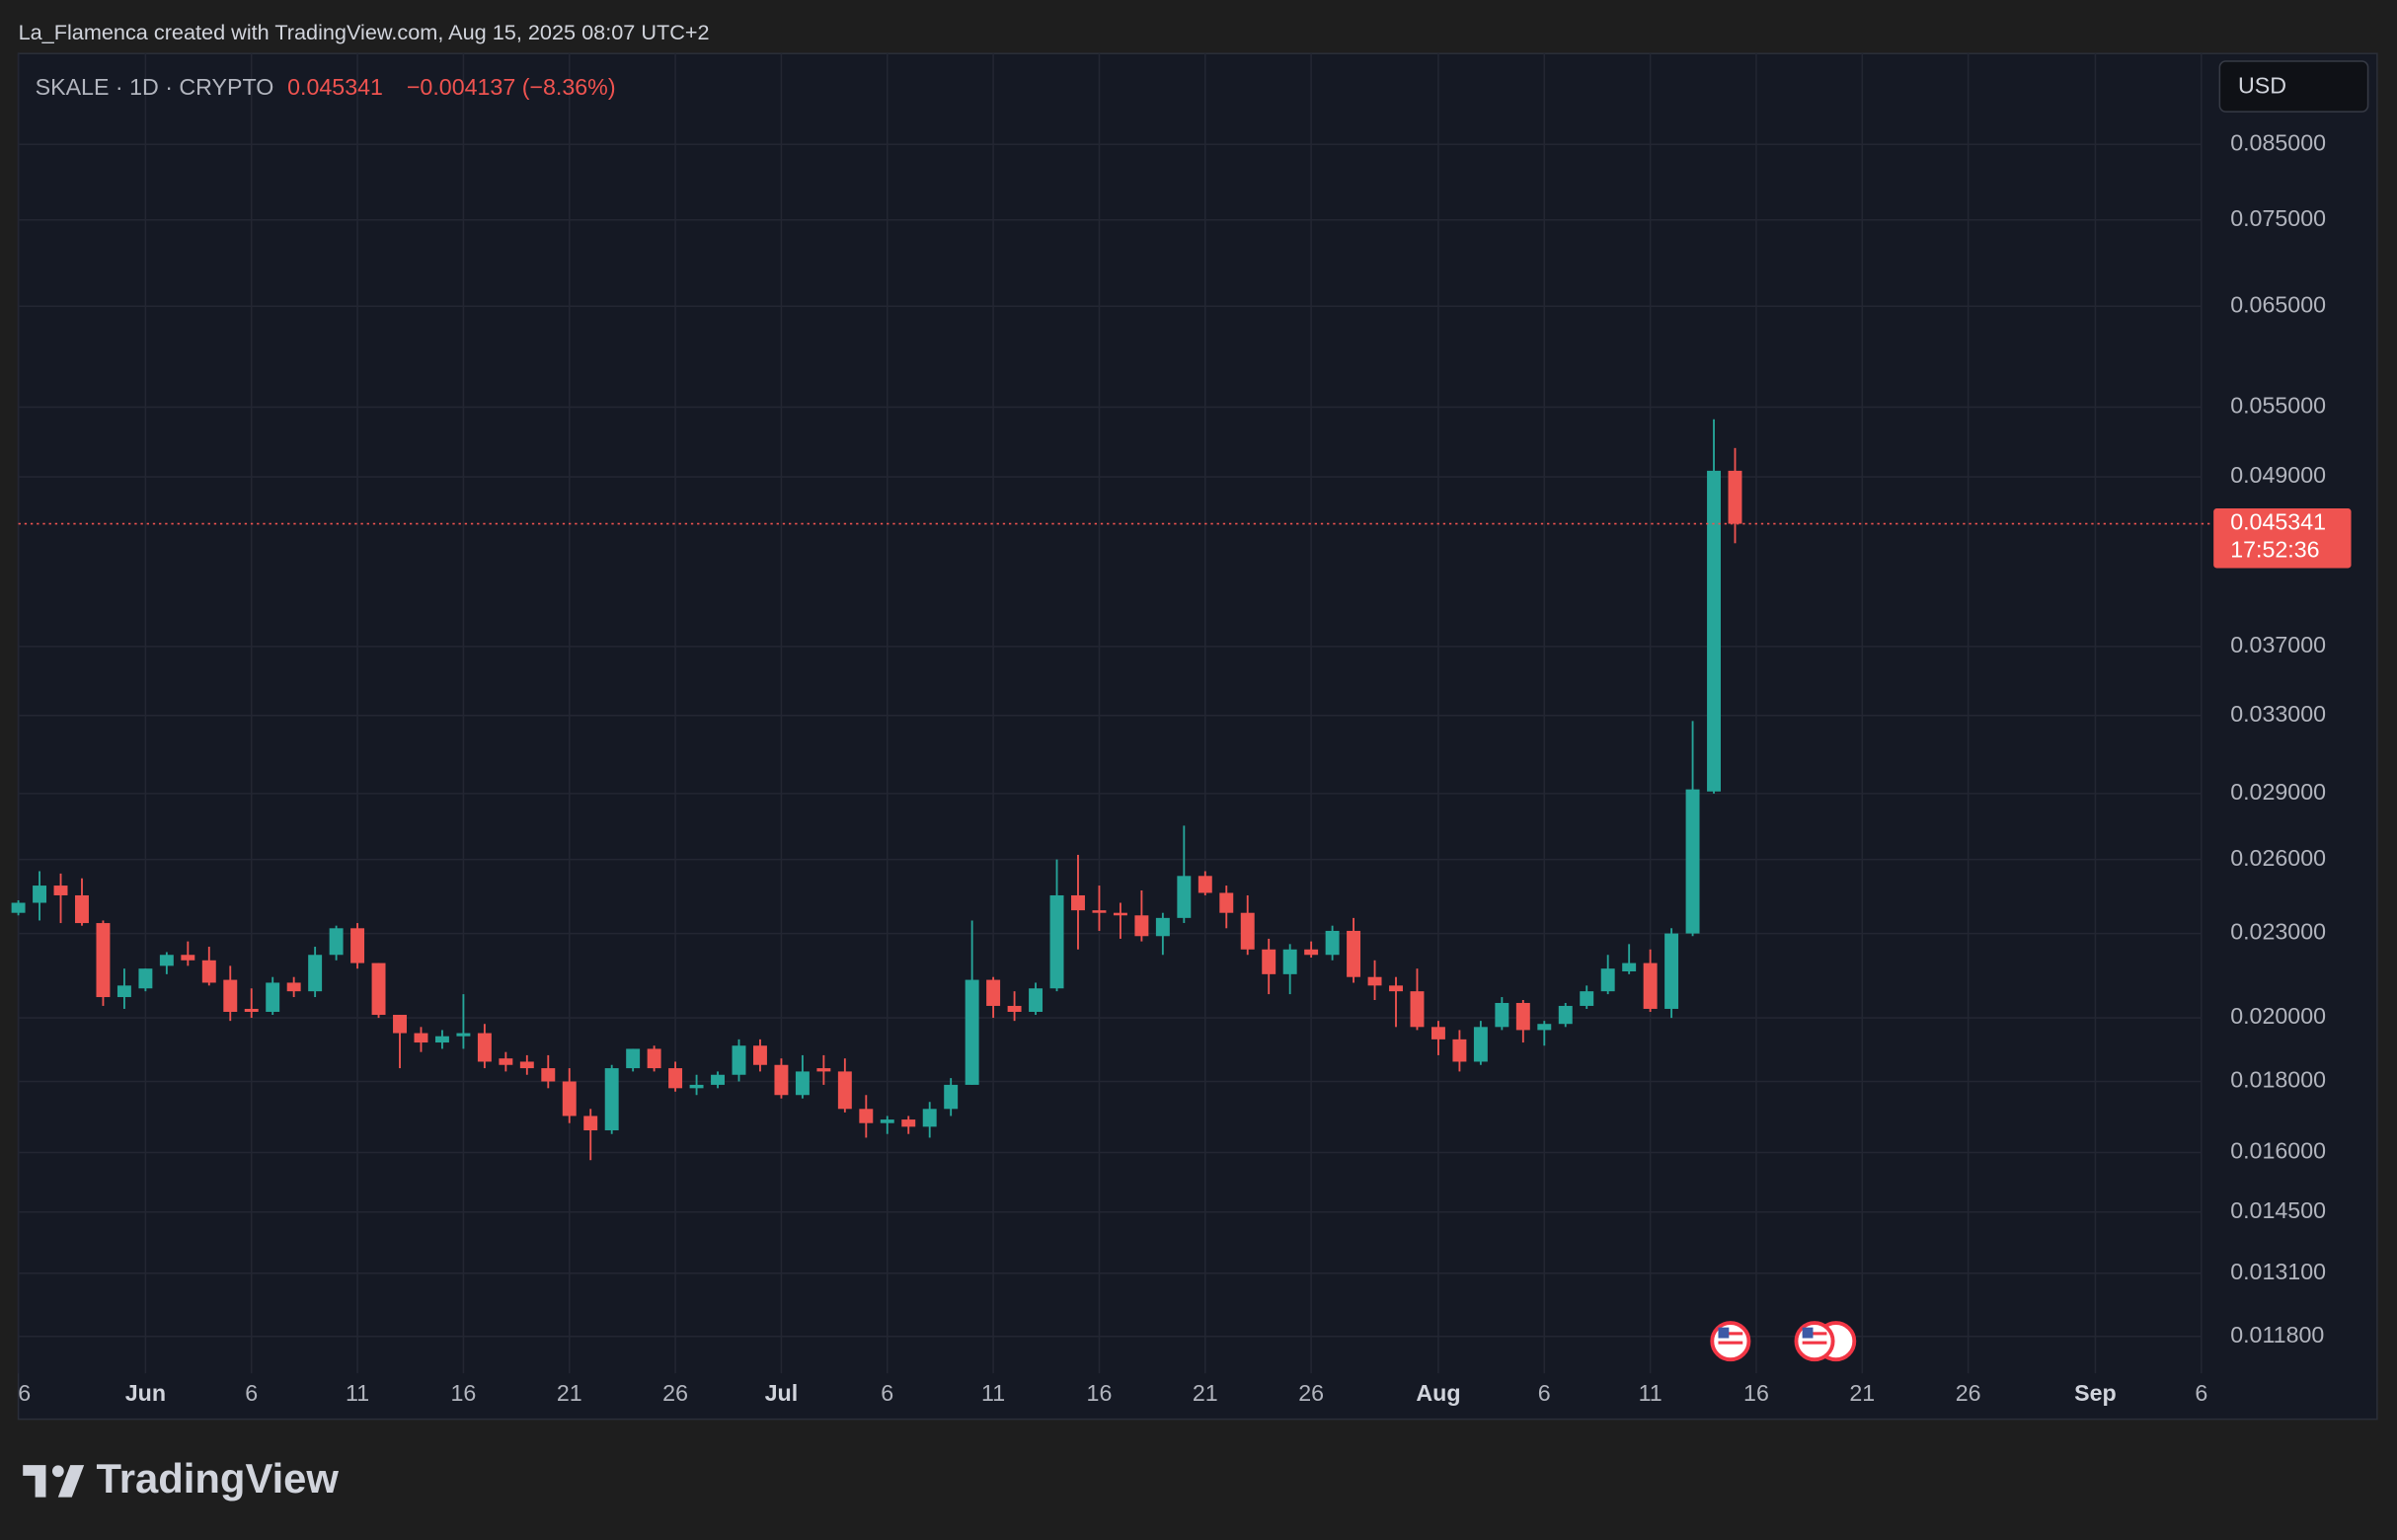 The width and height of the screenshot is (2397, 1540). Describe the element at coordinates (2278, 218) in the screenshot. I see `y-tick-label: 0.075000` at that location.